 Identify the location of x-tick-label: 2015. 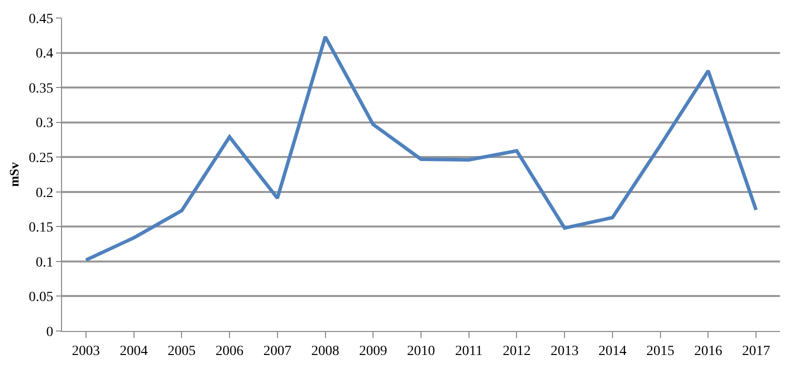
(660, 351).